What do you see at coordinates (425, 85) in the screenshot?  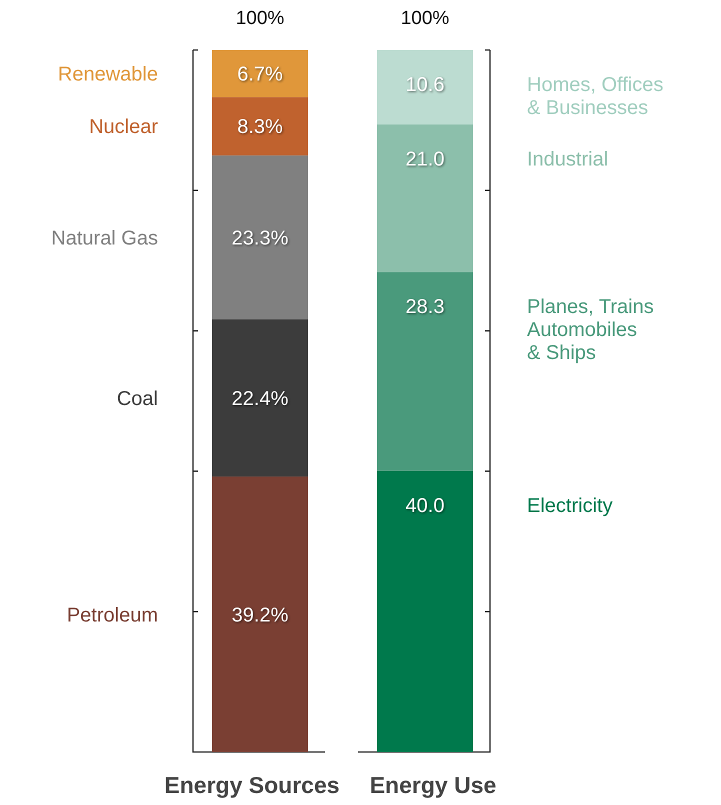 I see `data-label: 10.6` at bounding box center [425, 85].